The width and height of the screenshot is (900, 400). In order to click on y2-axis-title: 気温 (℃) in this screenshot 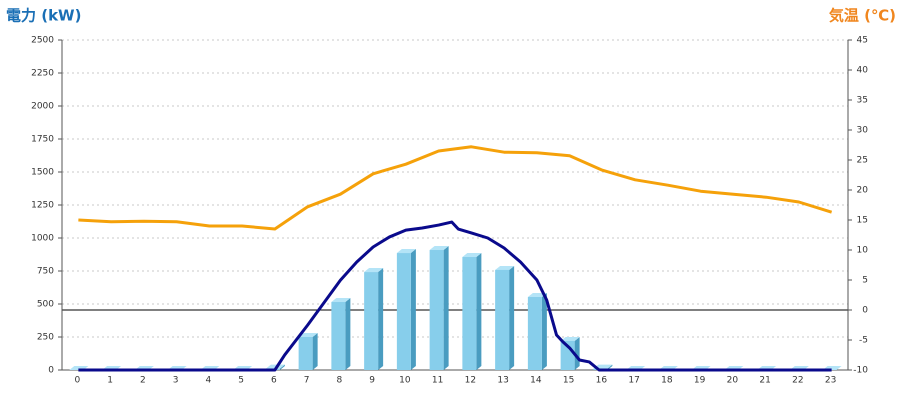, I will do `click(862, 16)`.